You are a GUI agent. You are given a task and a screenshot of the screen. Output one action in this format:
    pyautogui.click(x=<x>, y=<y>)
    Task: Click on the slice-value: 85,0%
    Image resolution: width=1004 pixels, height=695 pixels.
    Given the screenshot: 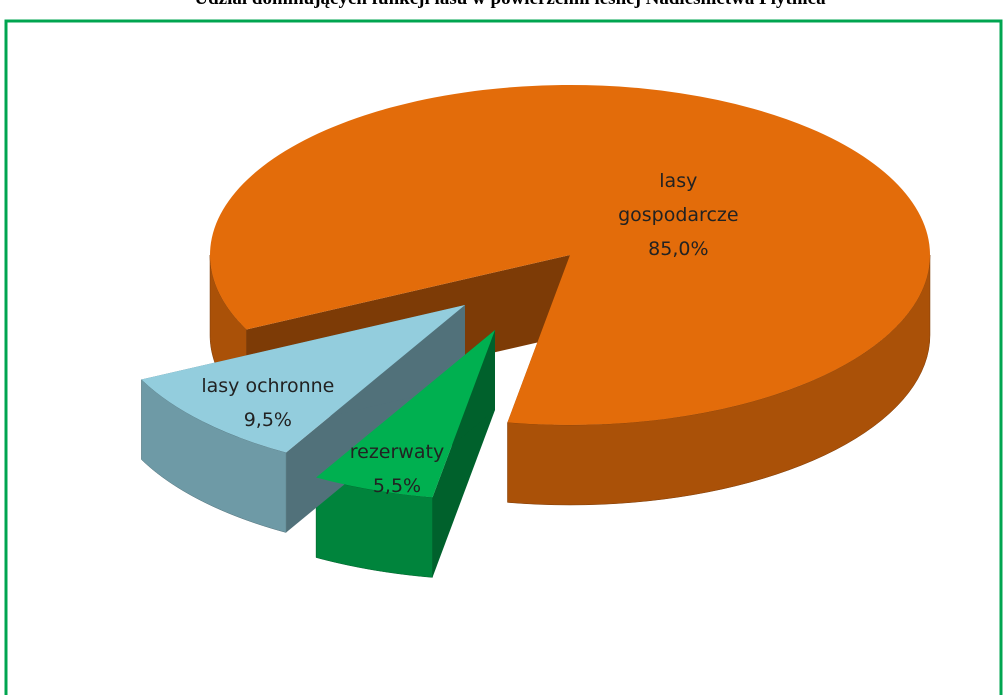 What is the action you would take?
    pyautogui.click(x=678, y=249)
    